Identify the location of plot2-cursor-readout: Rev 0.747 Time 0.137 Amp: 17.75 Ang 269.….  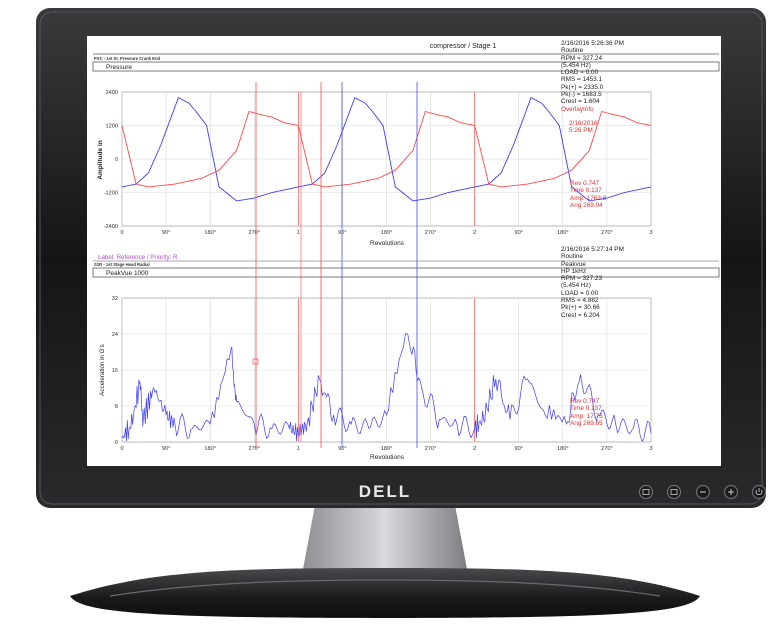
(586, 412).